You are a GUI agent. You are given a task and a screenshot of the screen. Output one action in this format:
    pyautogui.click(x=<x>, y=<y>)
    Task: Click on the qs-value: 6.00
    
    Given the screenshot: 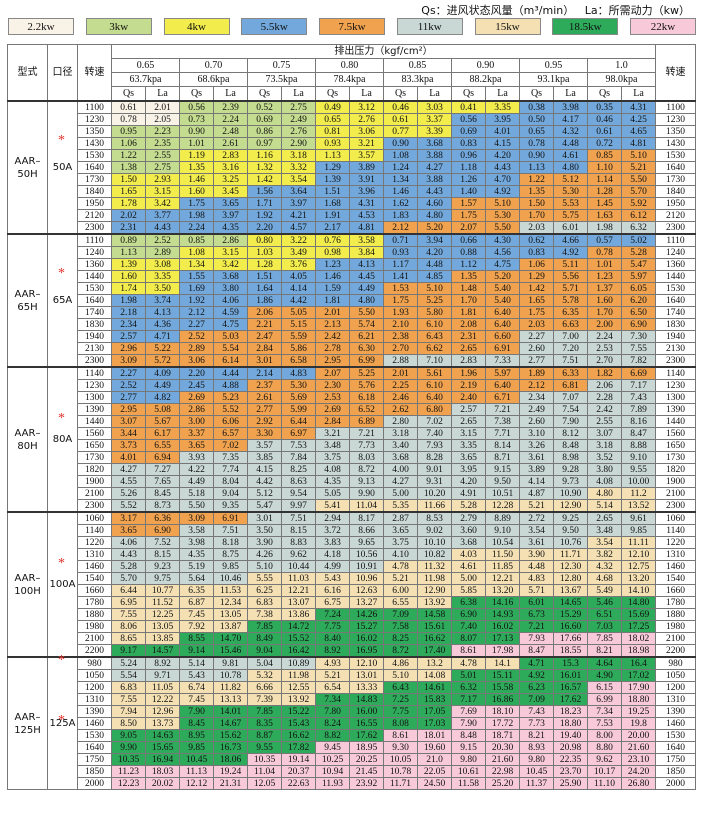 What is the action you would take?
    pyautogui.click(x=400, y=590)
    